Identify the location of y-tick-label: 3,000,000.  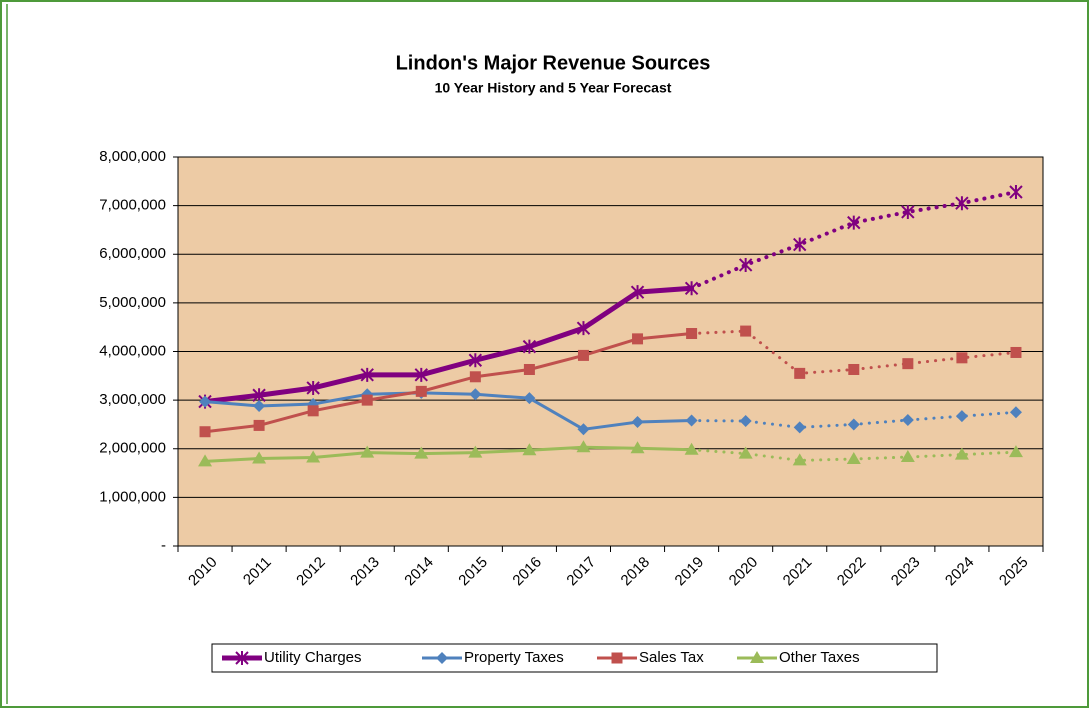
(132, 399).